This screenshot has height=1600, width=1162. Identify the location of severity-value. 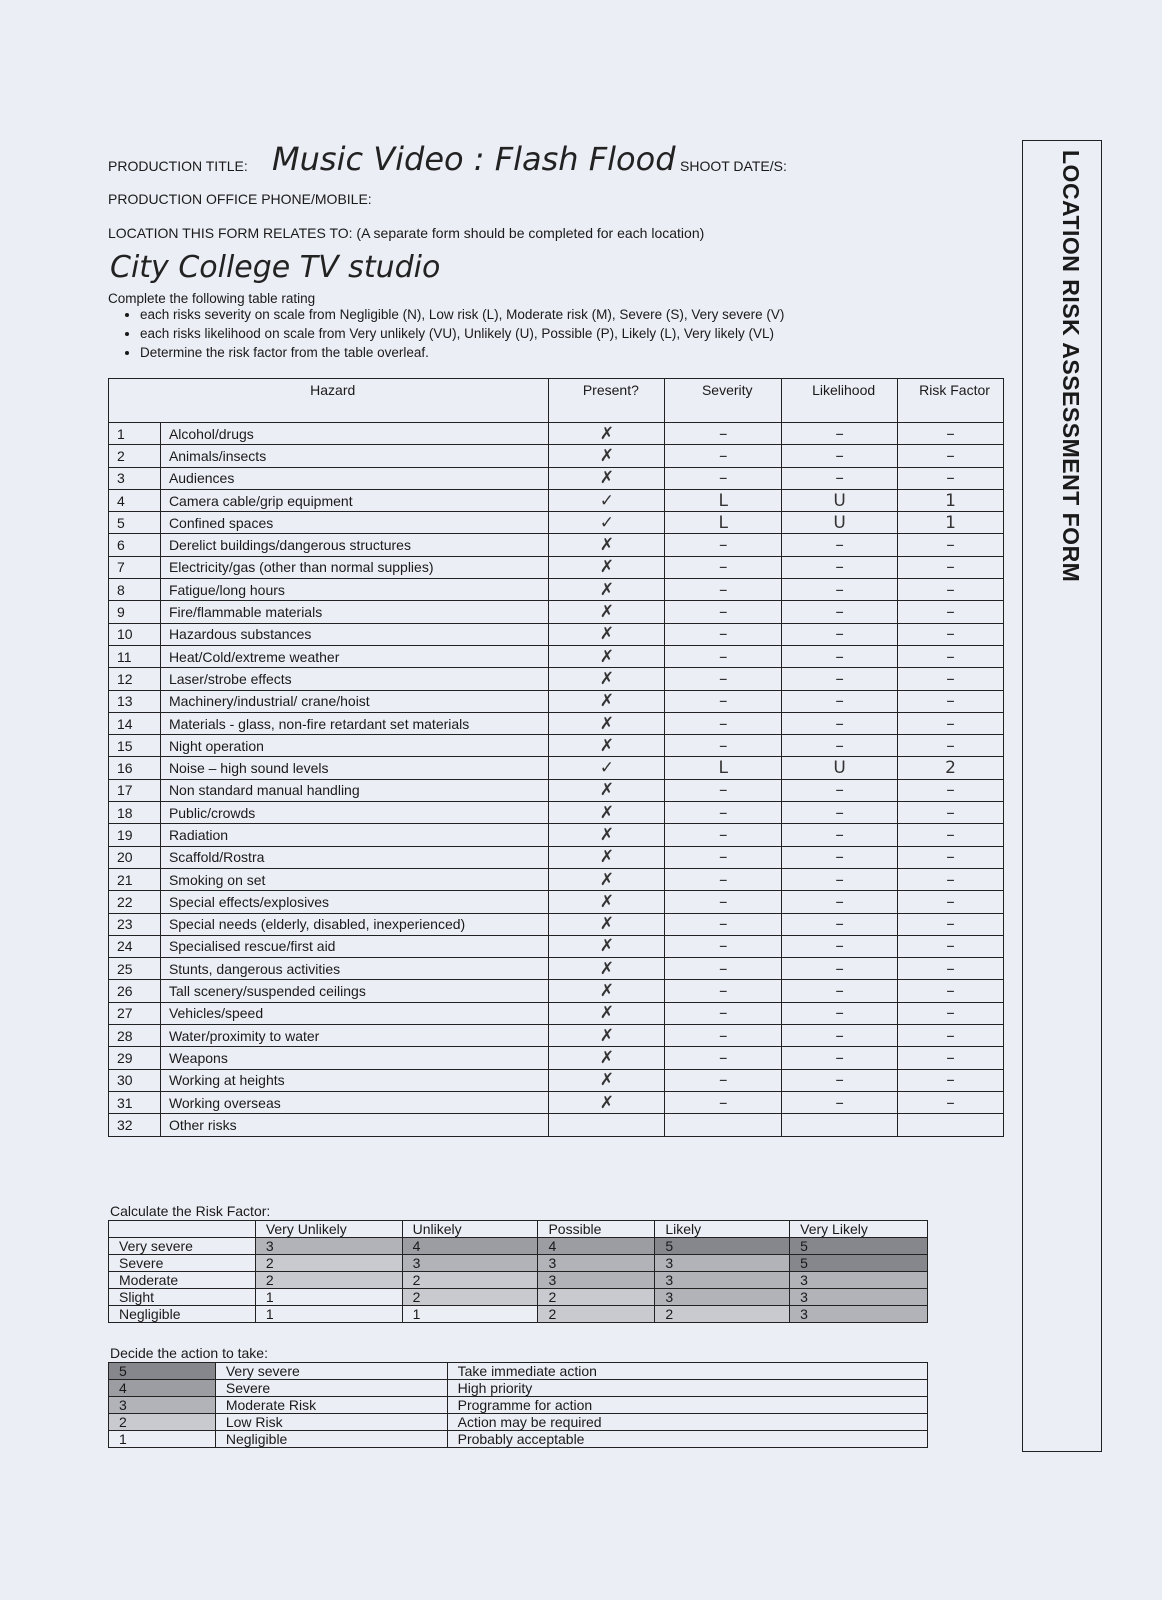
(723, 1125).